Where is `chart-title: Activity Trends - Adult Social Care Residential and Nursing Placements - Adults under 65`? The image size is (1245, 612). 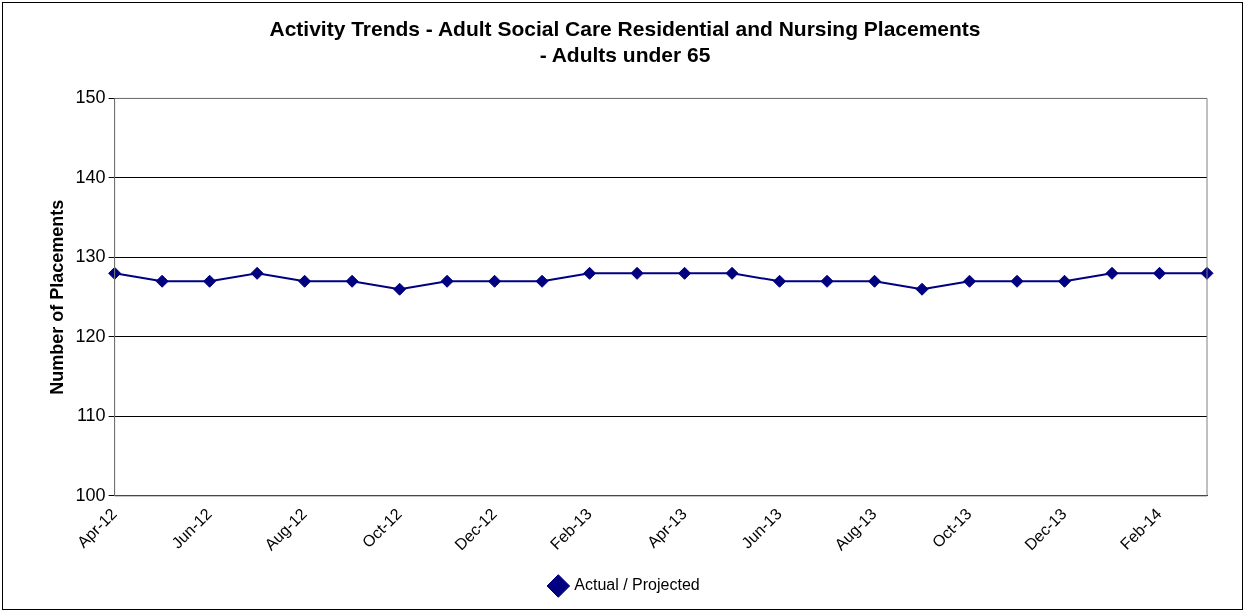
chart-title: Activity Trends - Adult Social Care Residential and Nursing Placements - Adults under 65 is located at coordinates (625, 41).